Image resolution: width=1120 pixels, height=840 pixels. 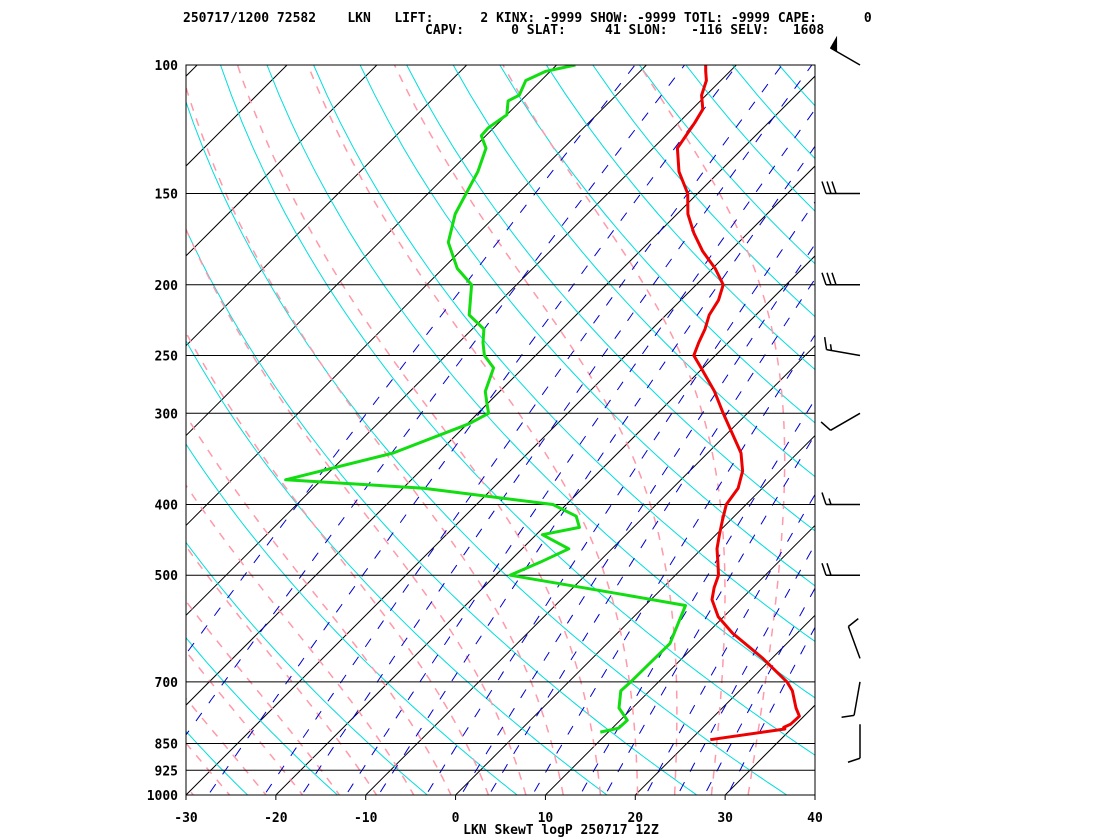 I want to click on y-axis-ticks: 100 150 200 250 300 400 500 700 850 925 1000, so click(x=162, y=431).